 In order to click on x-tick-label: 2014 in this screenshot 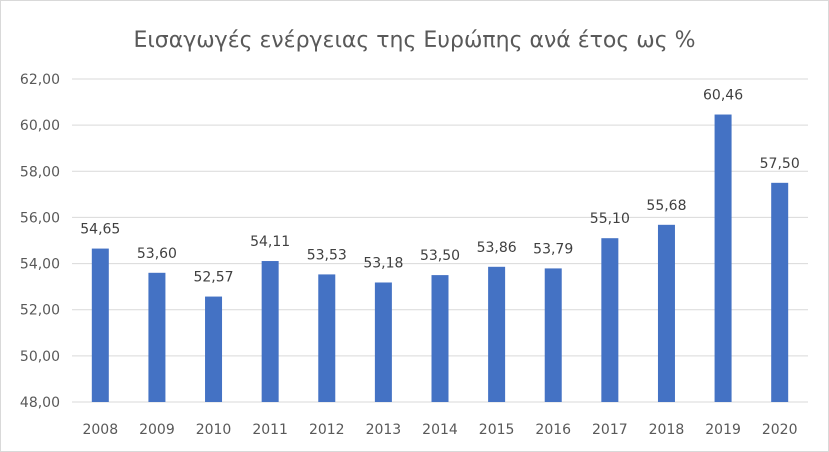, I will do `click(440, 430)`.